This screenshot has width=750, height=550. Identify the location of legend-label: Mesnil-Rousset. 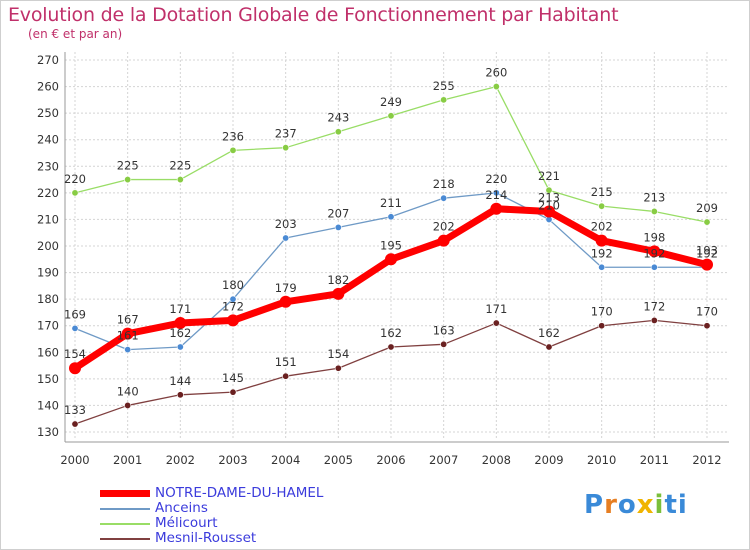
(206, 538).